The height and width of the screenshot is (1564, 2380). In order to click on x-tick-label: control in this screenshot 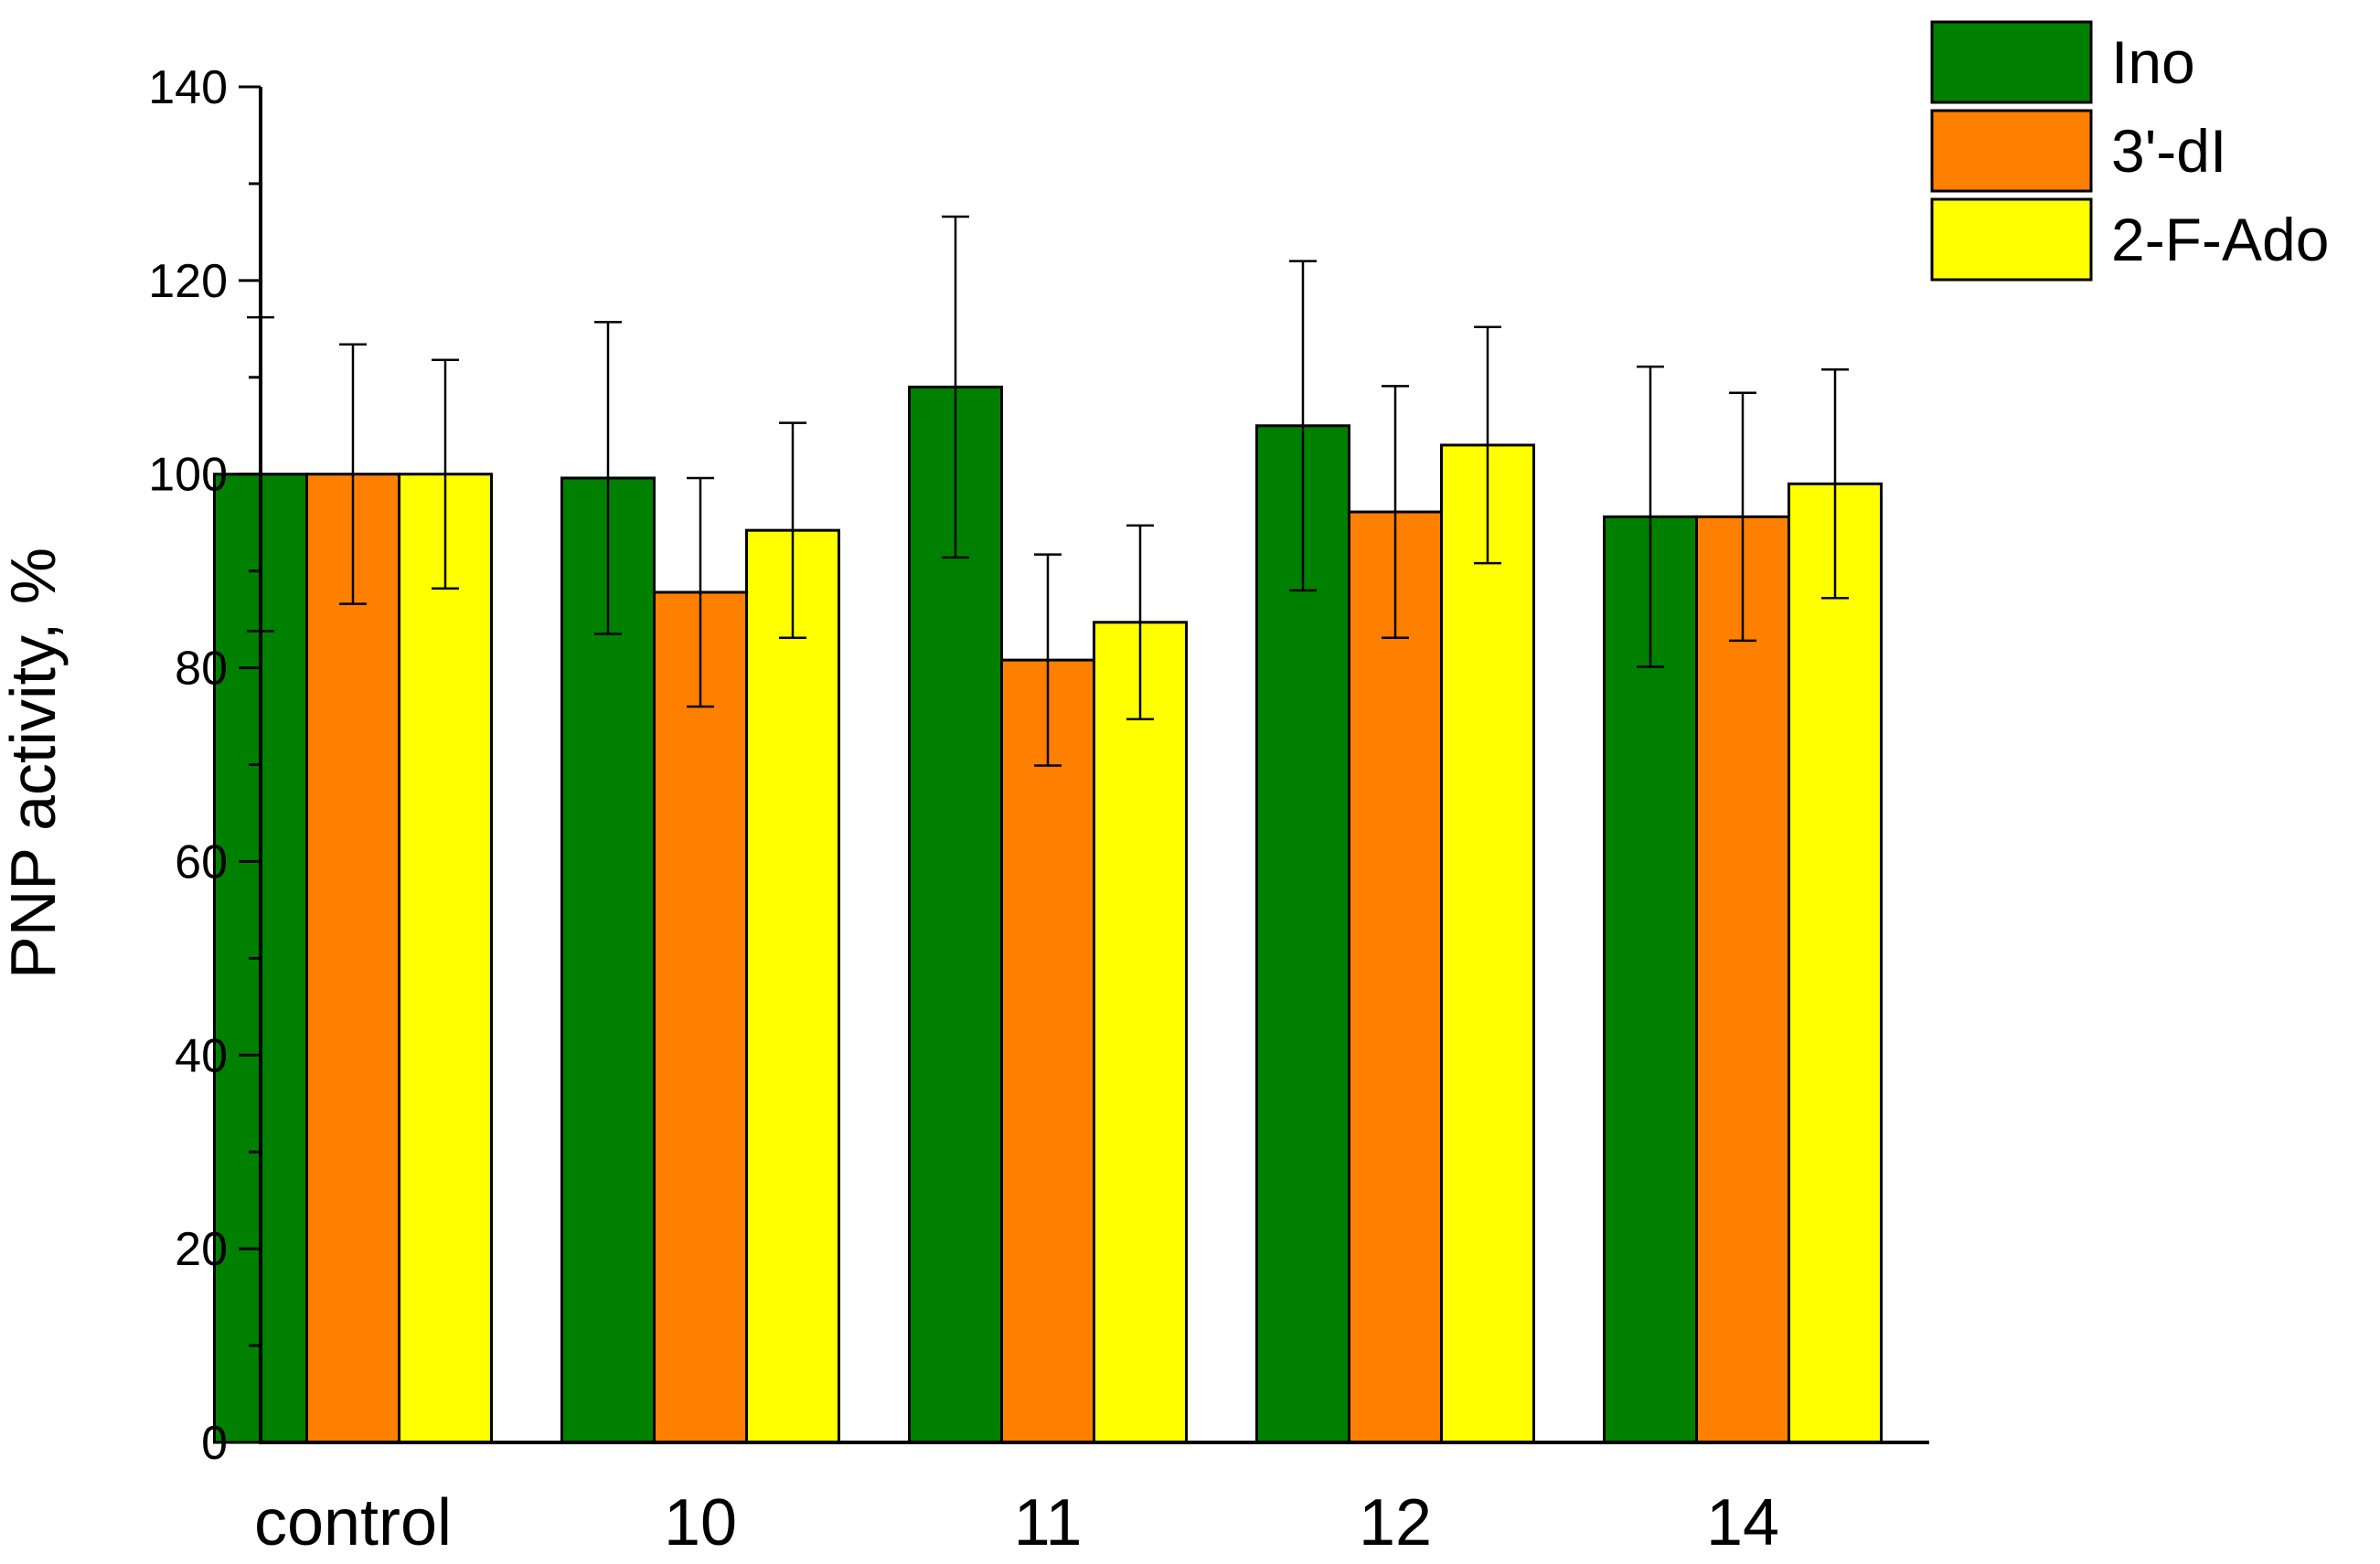, I will do `click(353, 1523)`.